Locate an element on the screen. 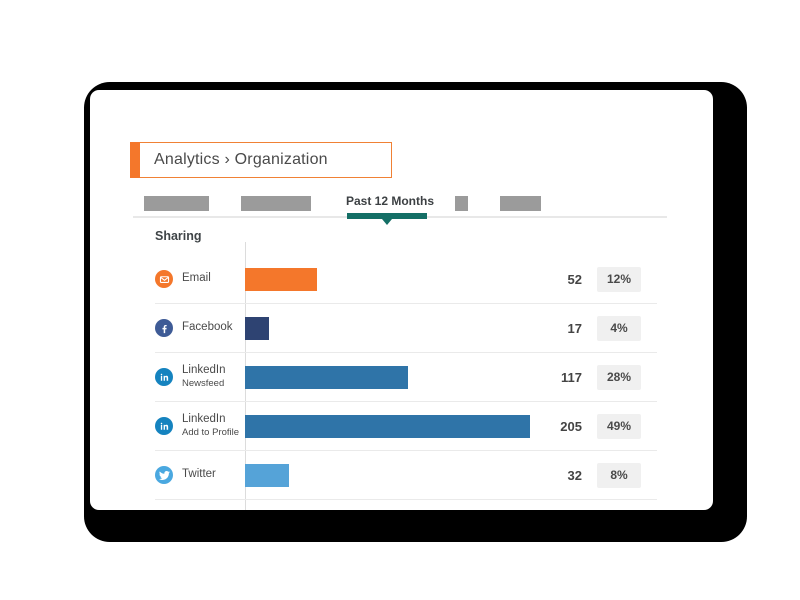 This screenshot has width=800, height=600. share-count: 32 is located at coordinates (574, 475).